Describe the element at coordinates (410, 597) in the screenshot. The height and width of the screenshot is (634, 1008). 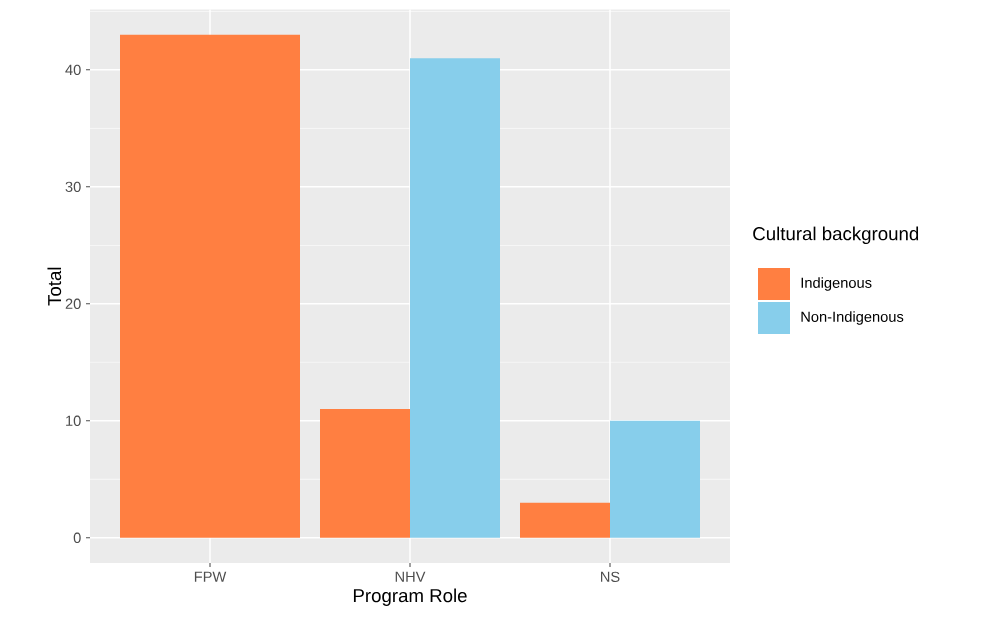
I see `x-axis-title: Program Role` at that location.